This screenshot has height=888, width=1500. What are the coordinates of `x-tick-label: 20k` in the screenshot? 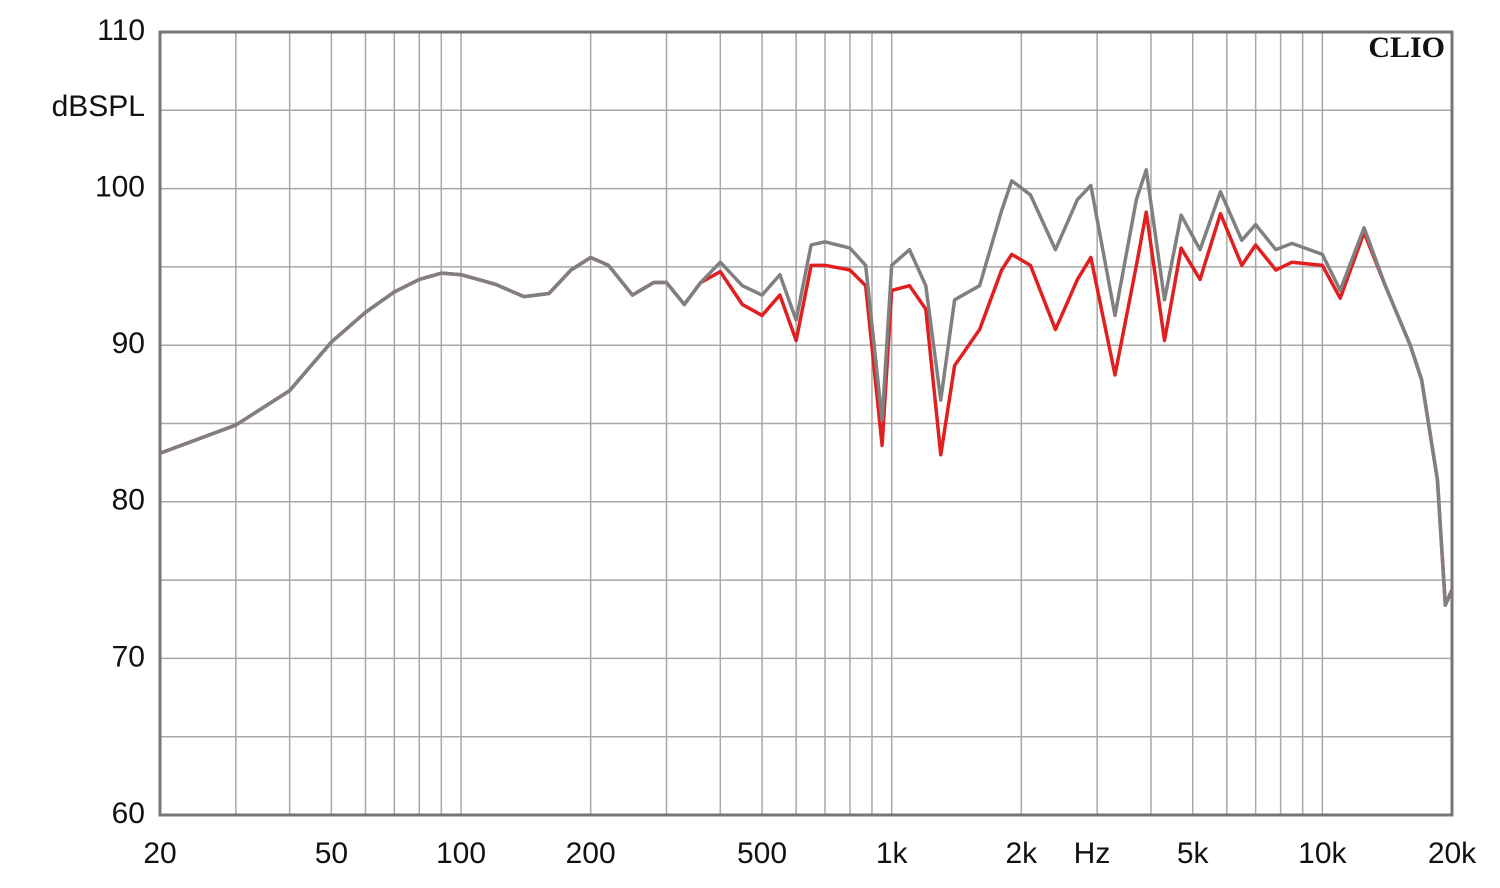 It's located at (1452, 853).